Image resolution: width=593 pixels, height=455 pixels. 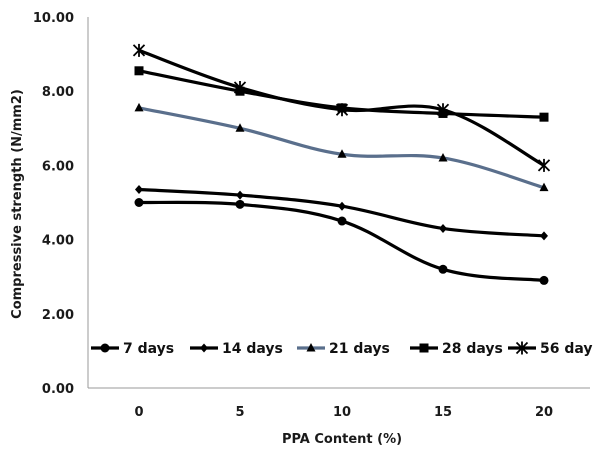 I want to click on legend-item: 14 days, so click(x=236, y=349).